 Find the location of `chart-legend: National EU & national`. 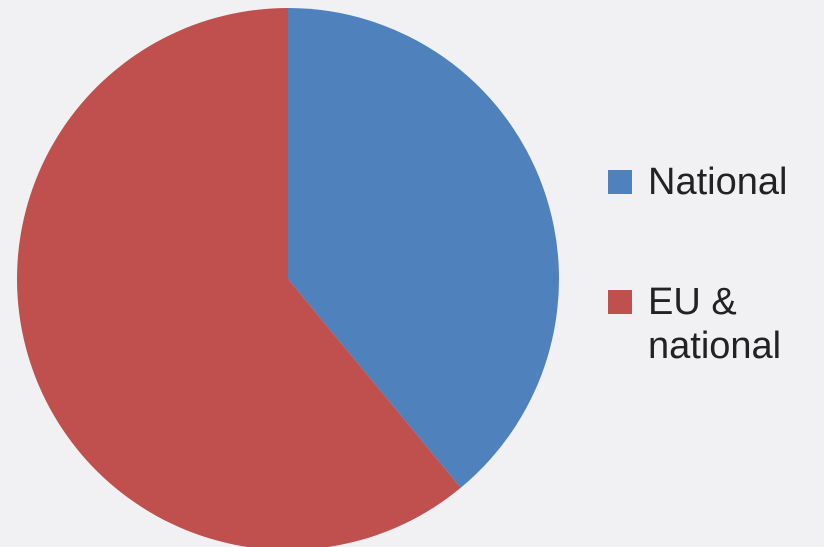

chart-legend: National EU & national is located at coordinates (713, 264).